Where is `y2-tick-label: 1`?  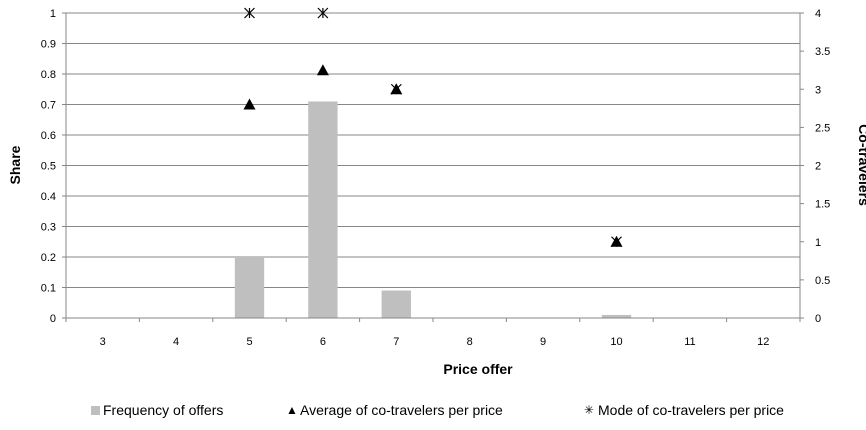
y2-tick-label: 1 is located at coordinates (818, 243).